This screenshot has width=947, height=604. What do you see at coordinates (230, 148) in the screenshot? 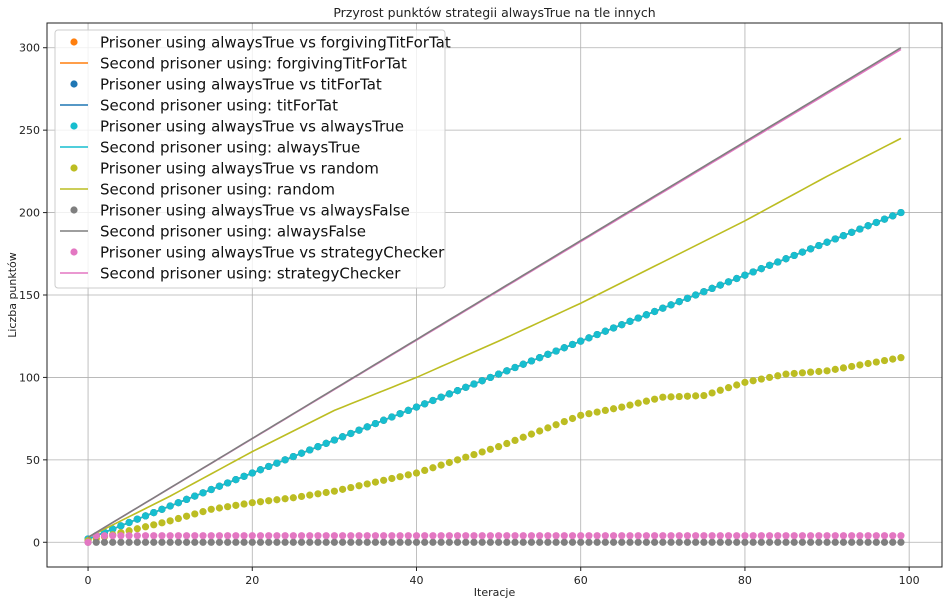
I see `legend-label: Second prisoner using: alwaysTrue` at bounding box center [230, 148].